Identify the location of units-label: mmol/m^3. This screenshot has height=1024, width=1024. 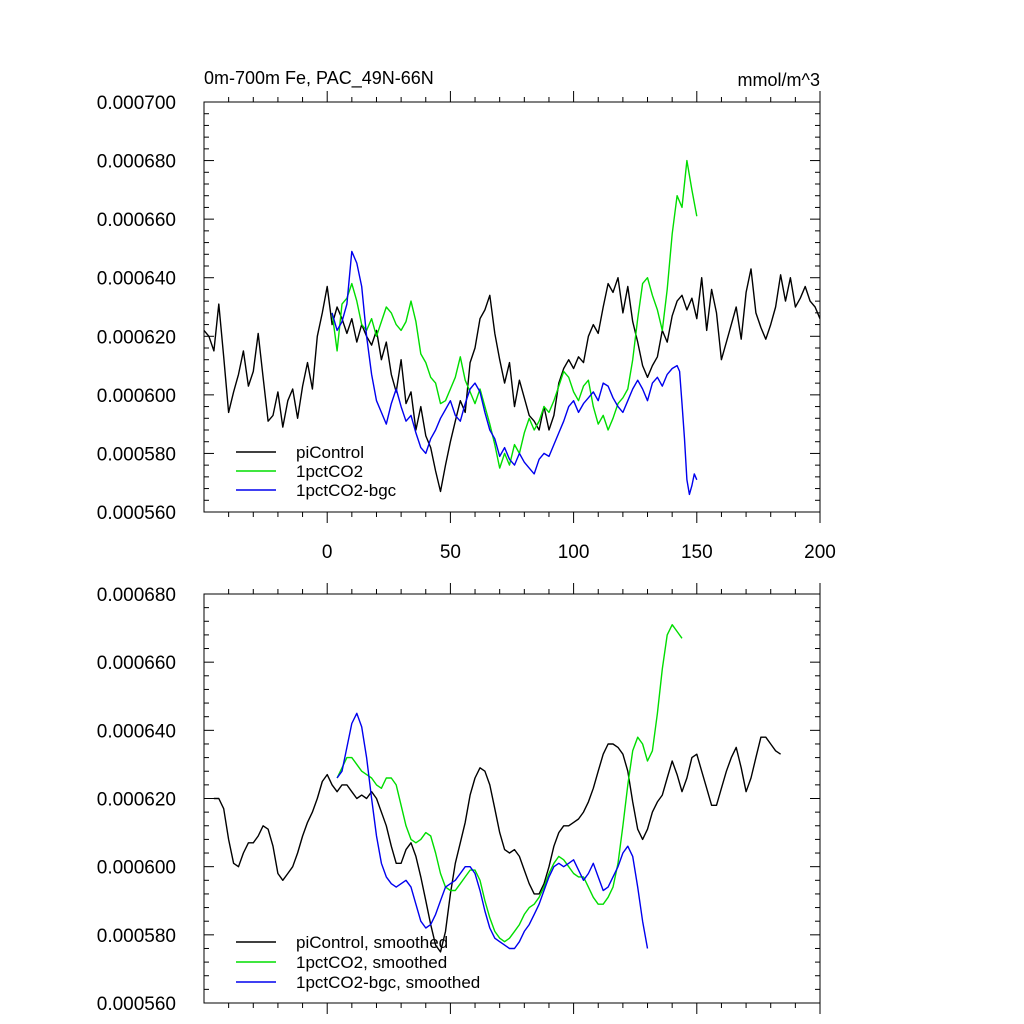
(779, 80).